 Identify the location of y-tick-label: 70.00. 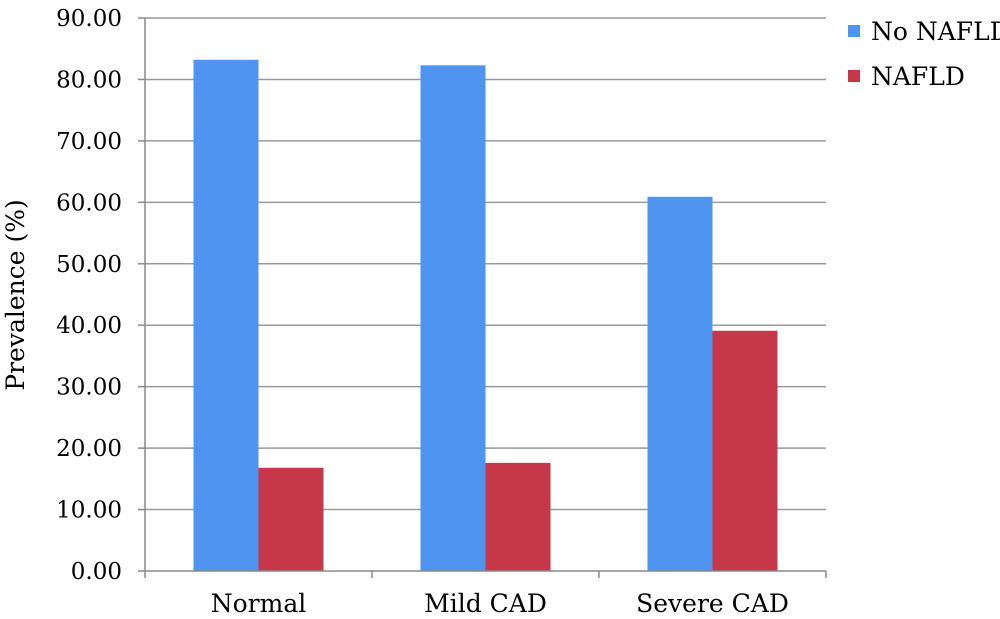
(89, 142).